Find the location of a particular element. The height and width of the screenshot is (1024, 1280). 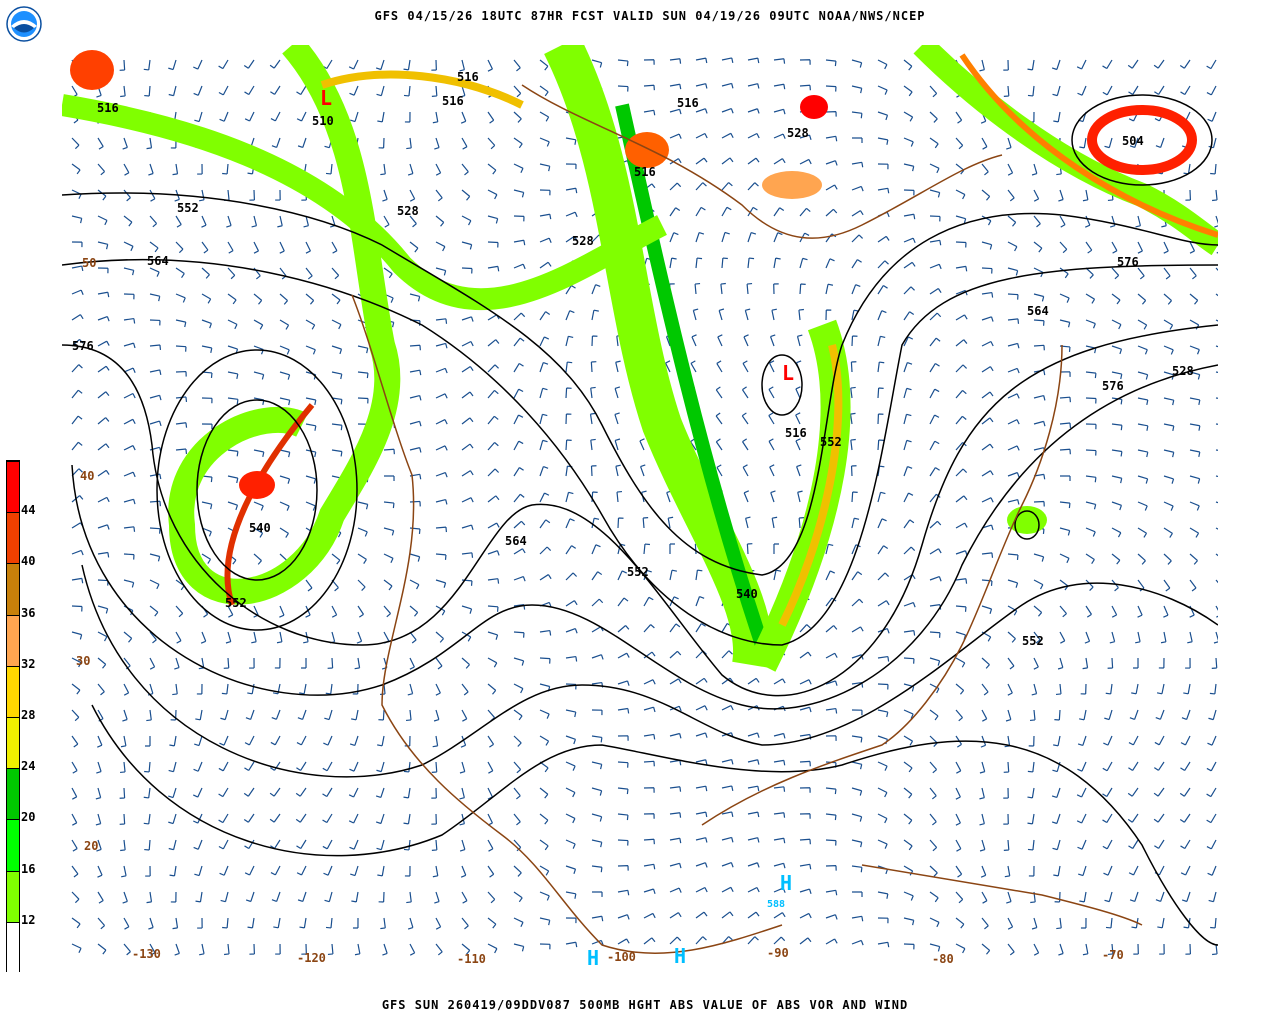

contour-label: 552 is located at coordinates (831, 442).